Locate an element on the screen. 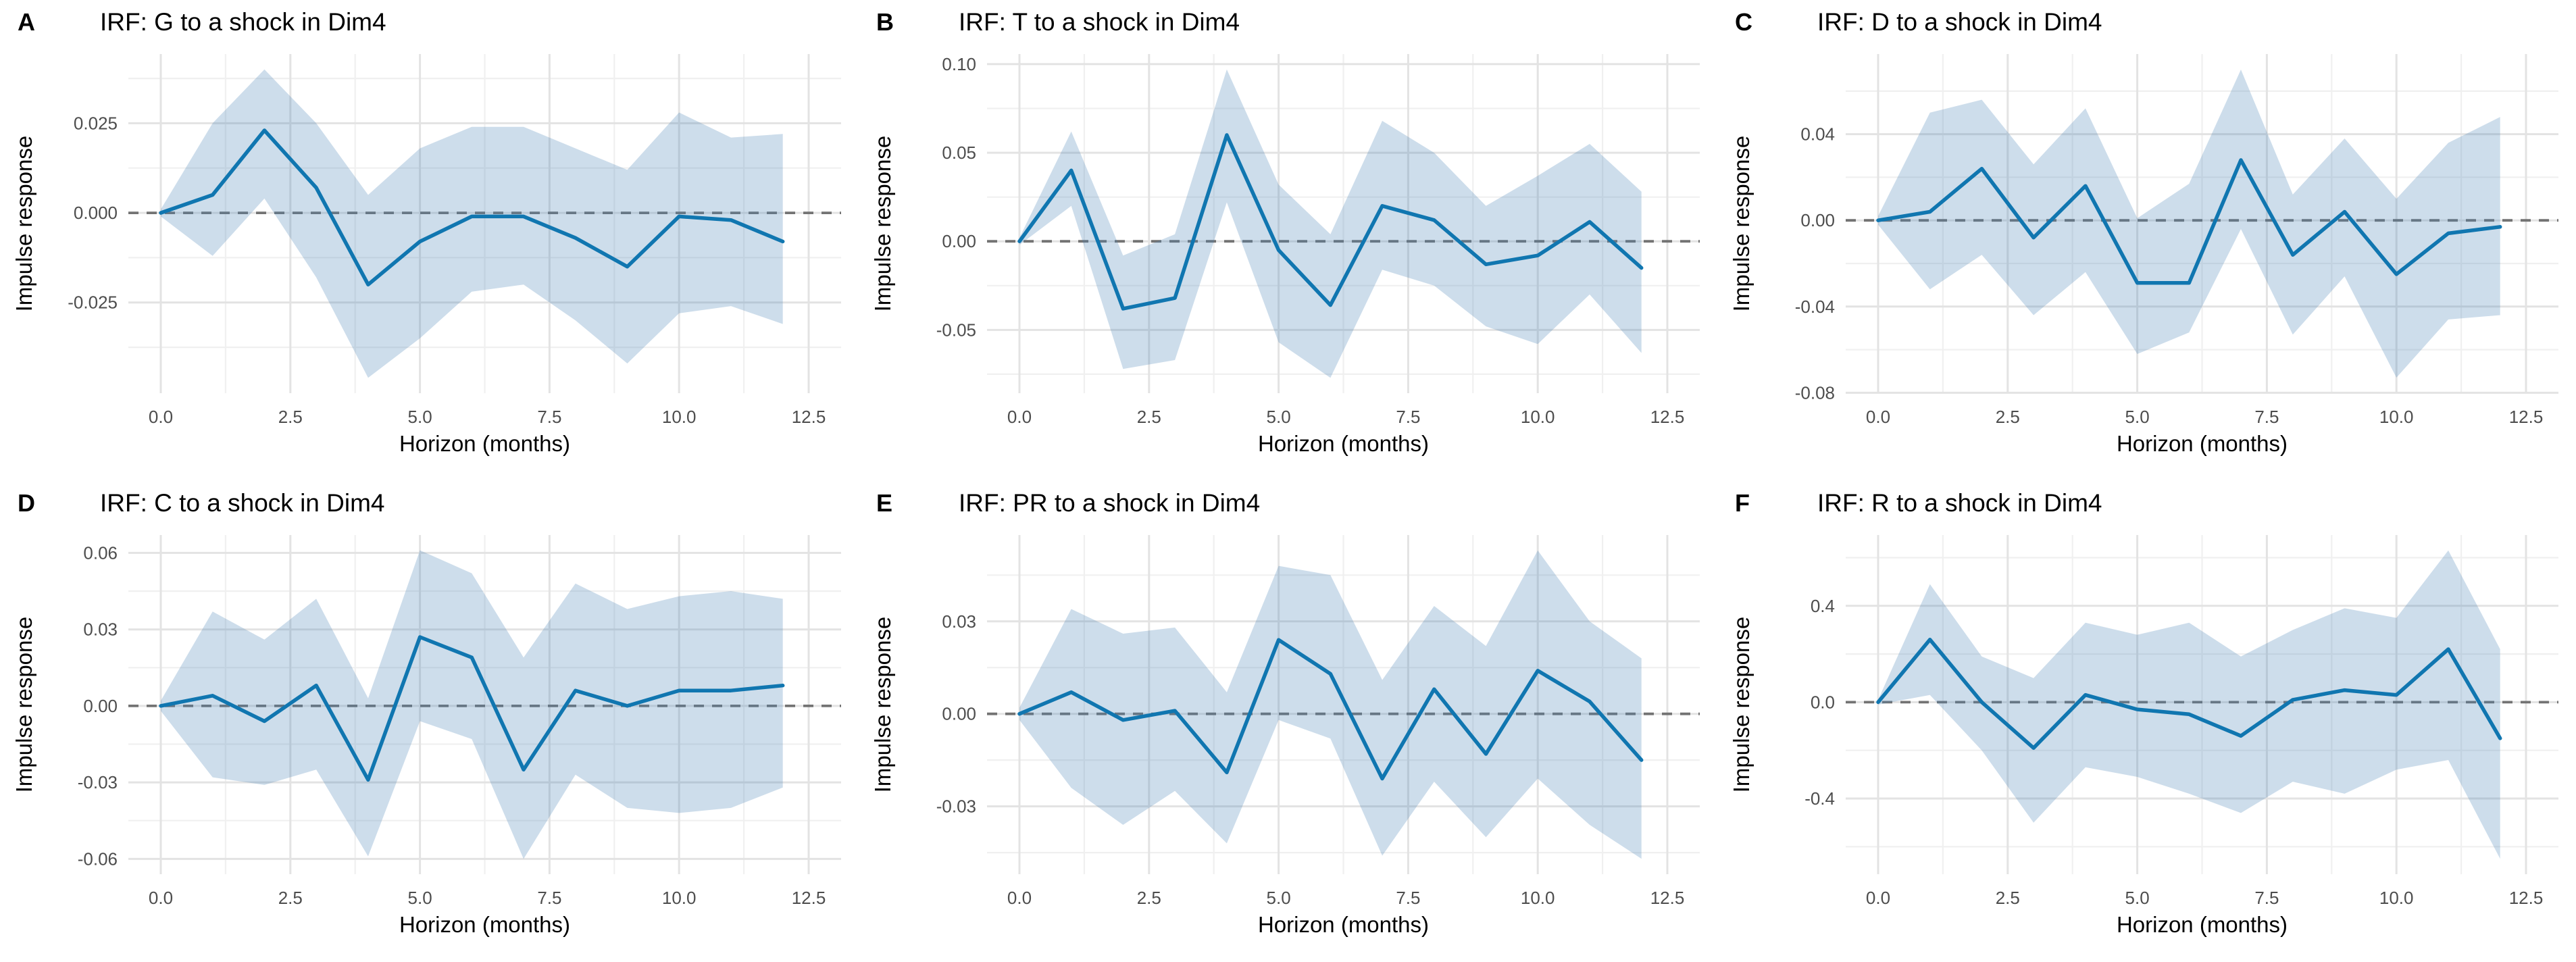 Image resolution: width=2576 pixels, height=962 pixels. panel-letter-c: C is located at coordinates (1743, 22).